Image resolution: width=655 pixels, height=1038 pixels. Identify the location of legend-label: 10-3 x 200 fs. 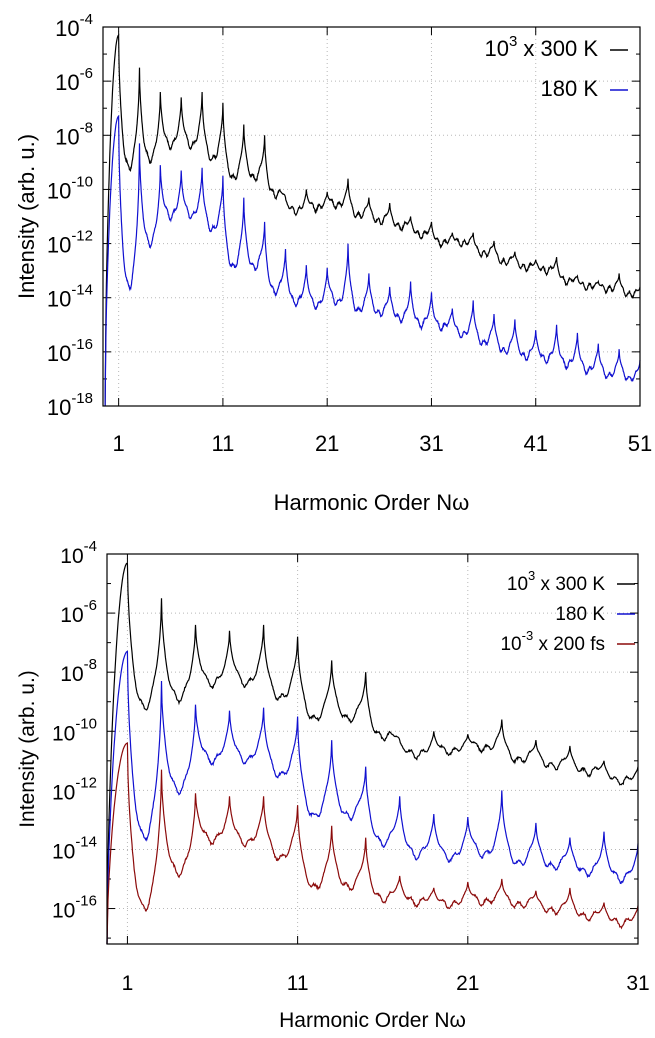
(552, 641).